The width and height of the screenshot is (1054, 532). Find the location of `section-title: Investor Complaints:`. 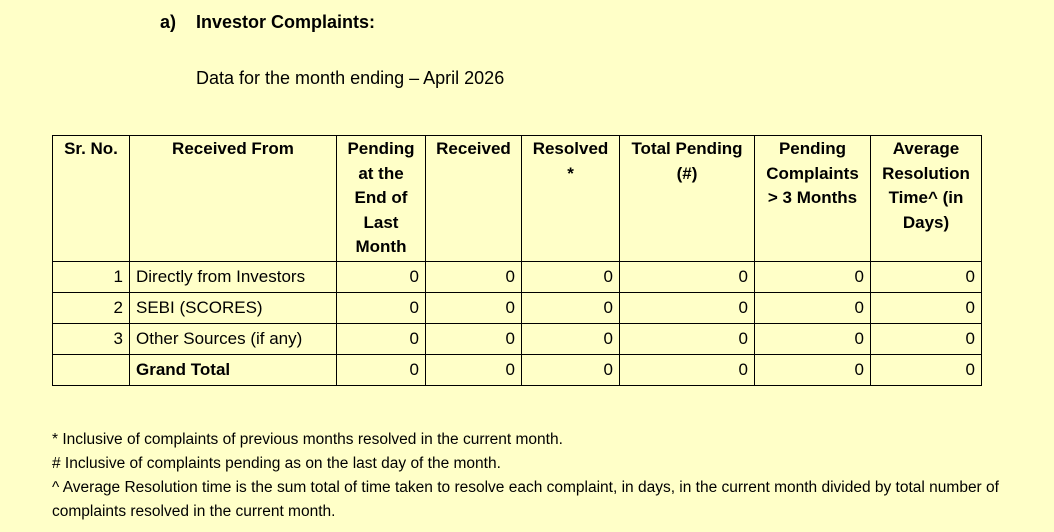

section-title: Investor Complaints: is located at coordinates (286, 22).